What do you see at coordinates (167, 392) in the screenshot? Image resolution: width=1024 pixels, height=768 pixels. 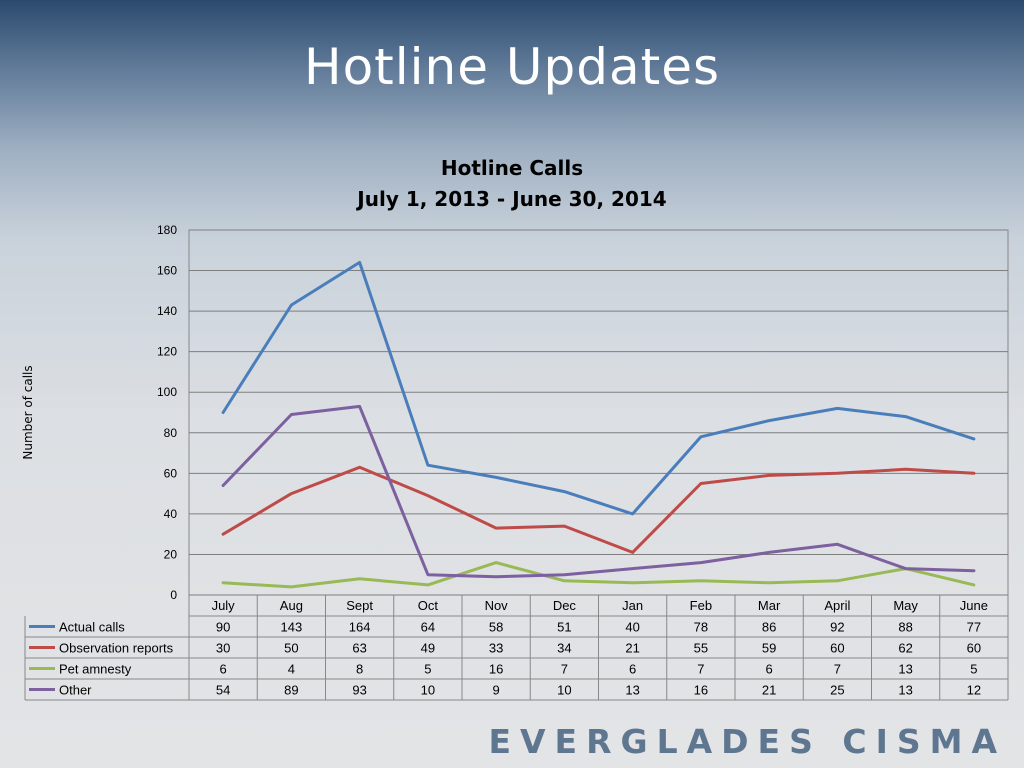 I see `y-tick-label: 100` at bounding box center [167, 392].